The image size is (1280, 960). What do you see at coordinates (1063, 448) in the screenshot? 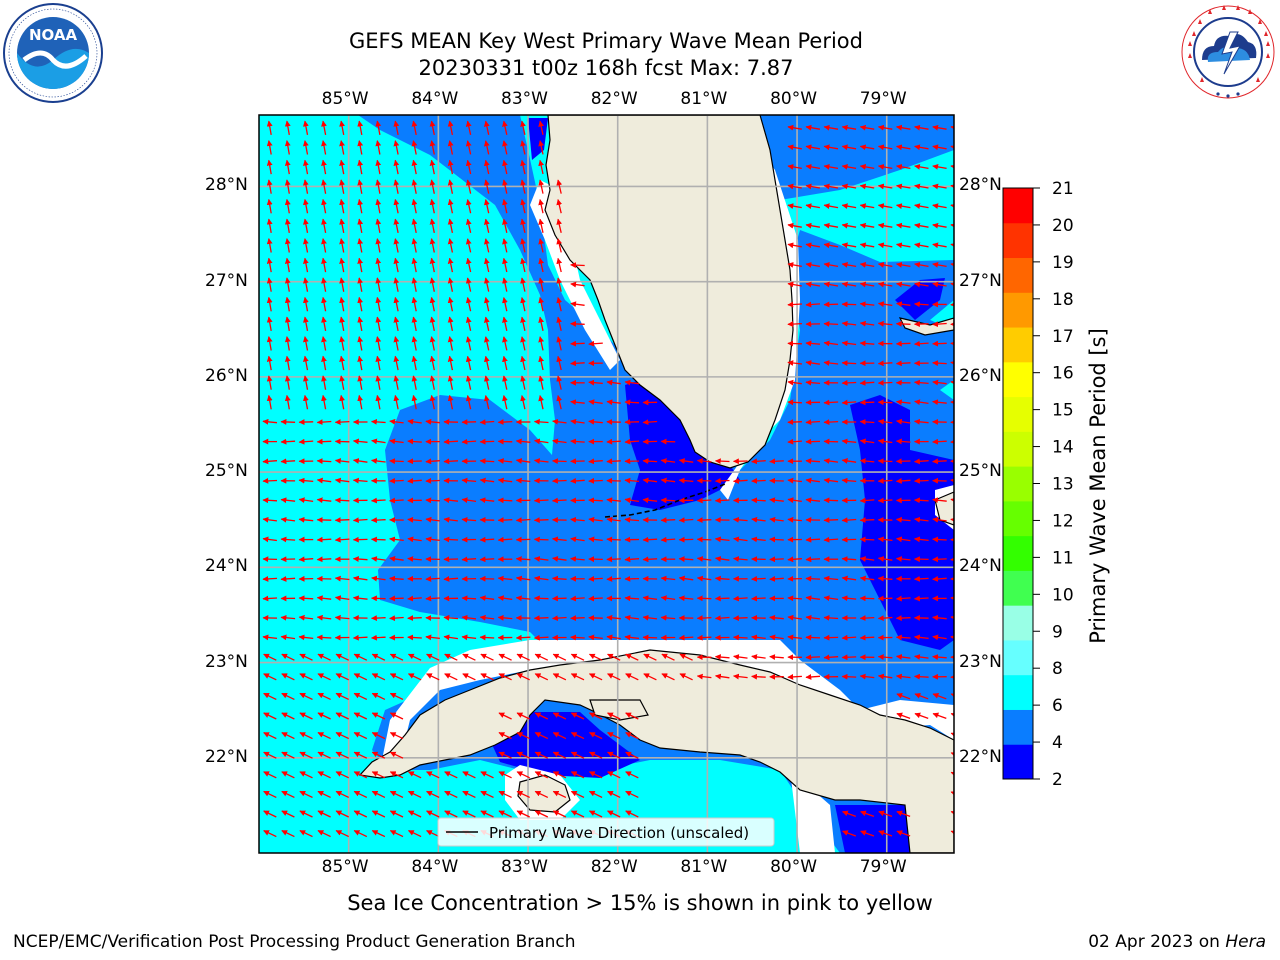
I see `colorbar-tick-label: 14` at bounding box center [1063, 448].